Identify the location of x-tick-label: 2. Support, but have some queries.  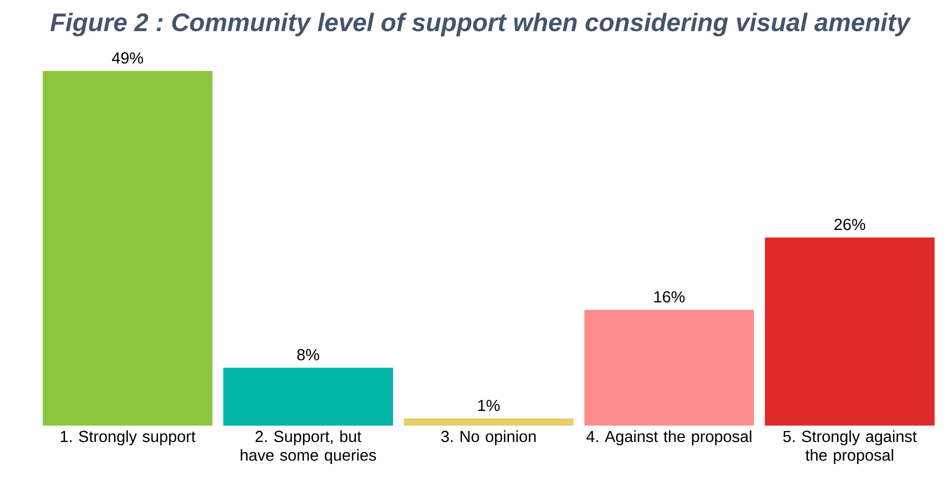
(308, 447).